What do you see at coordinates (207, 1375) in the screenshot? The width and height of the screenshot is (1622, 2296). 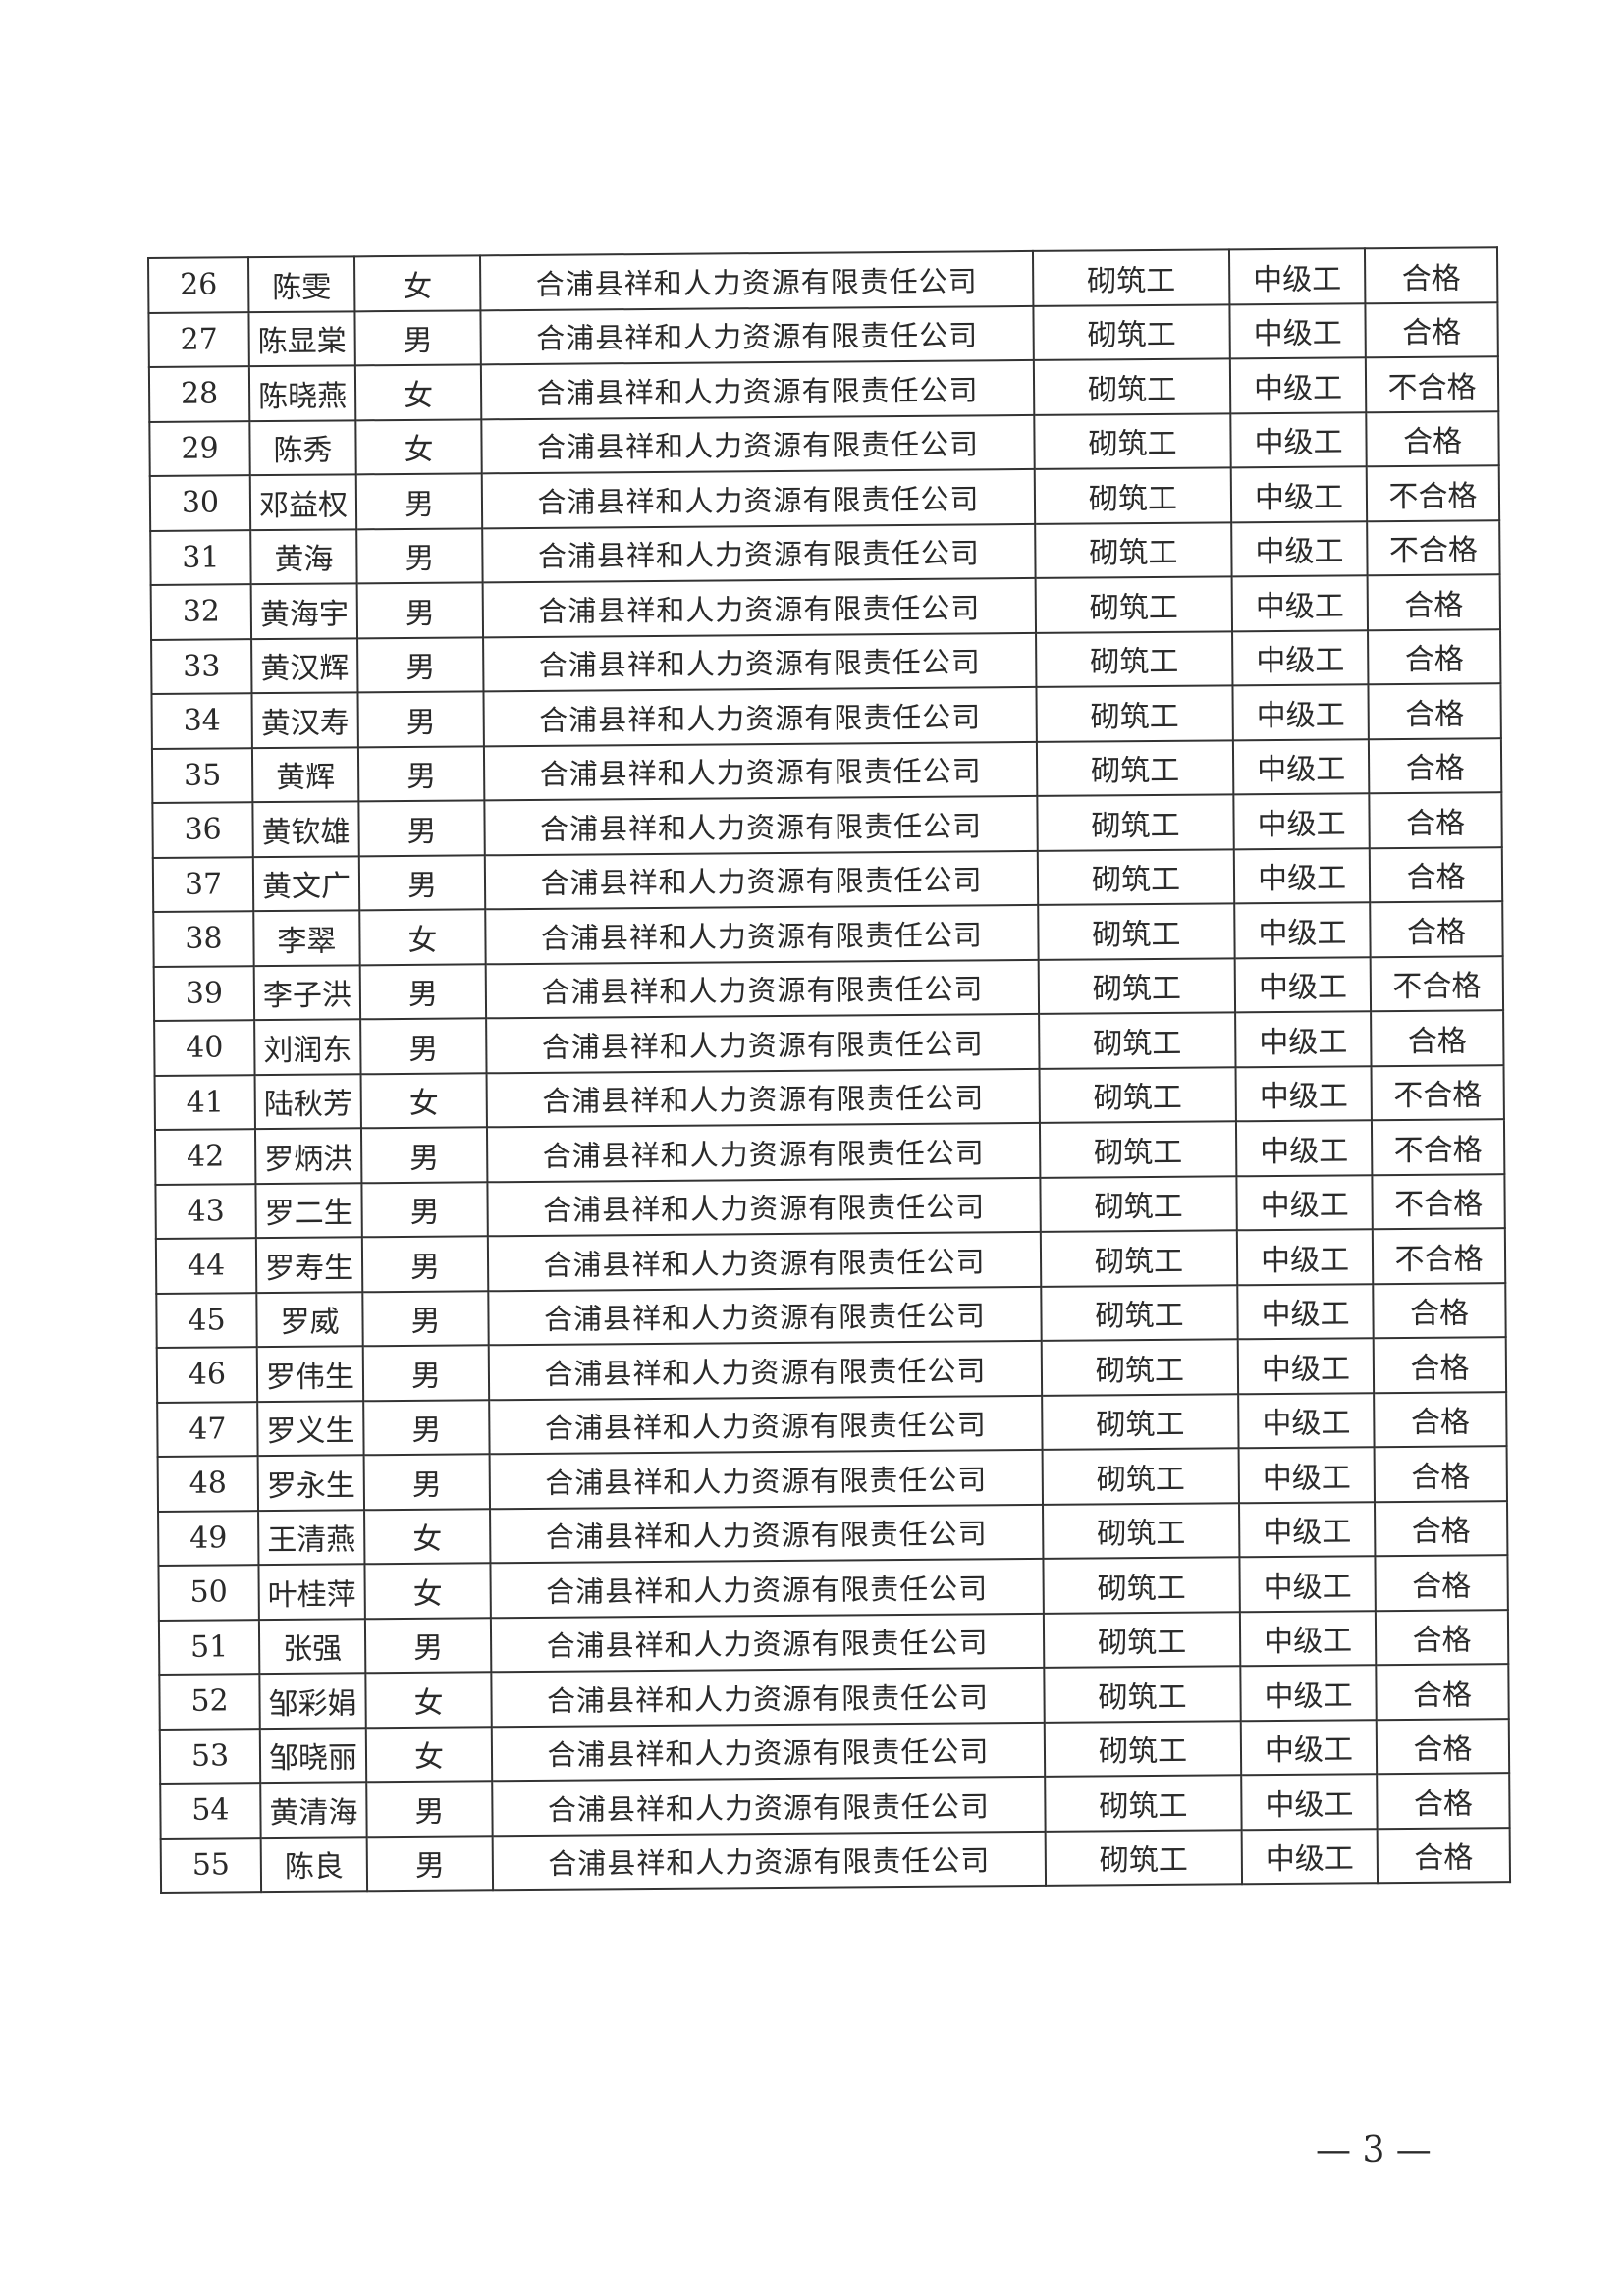 I see `cell-row-number: 46` at bounding box center [207, 1375].